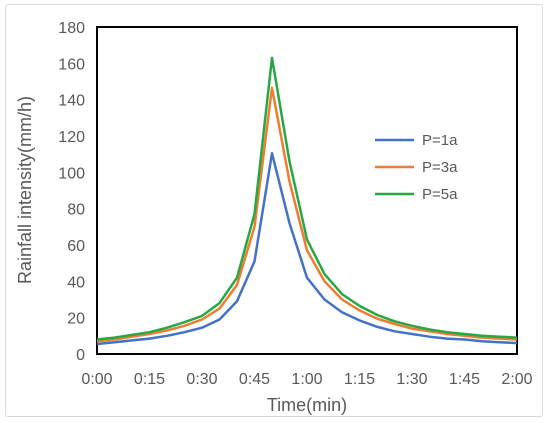  Describe the element at coordinates (440, 140) in the screenshot. I see `legend-label: P=1a` at that location.